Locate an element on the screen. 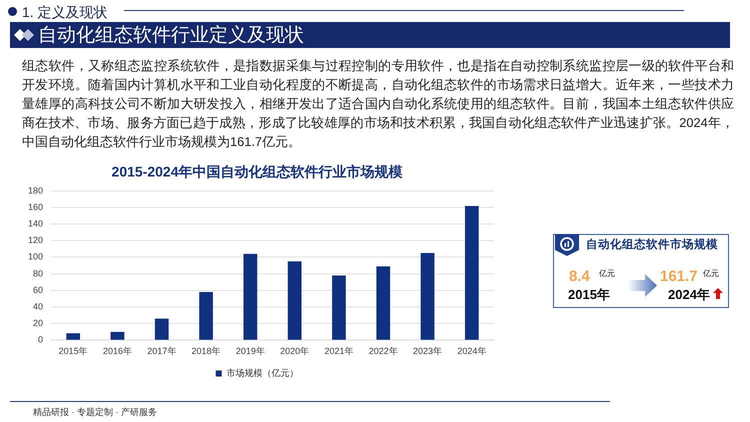  y-tick-label: 160 is located at coordinates (36, 207).